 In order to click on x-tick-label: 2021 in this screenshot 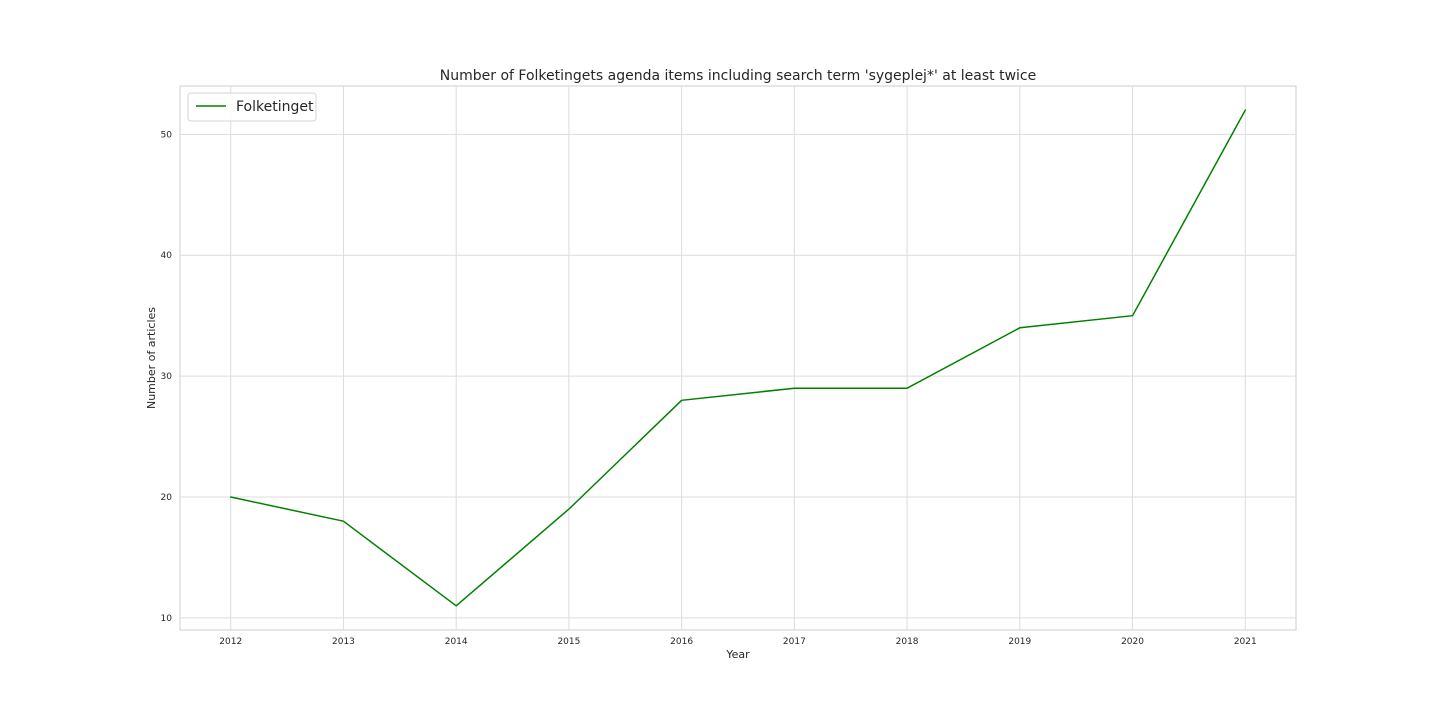, I will do `click(1245, 642)`.